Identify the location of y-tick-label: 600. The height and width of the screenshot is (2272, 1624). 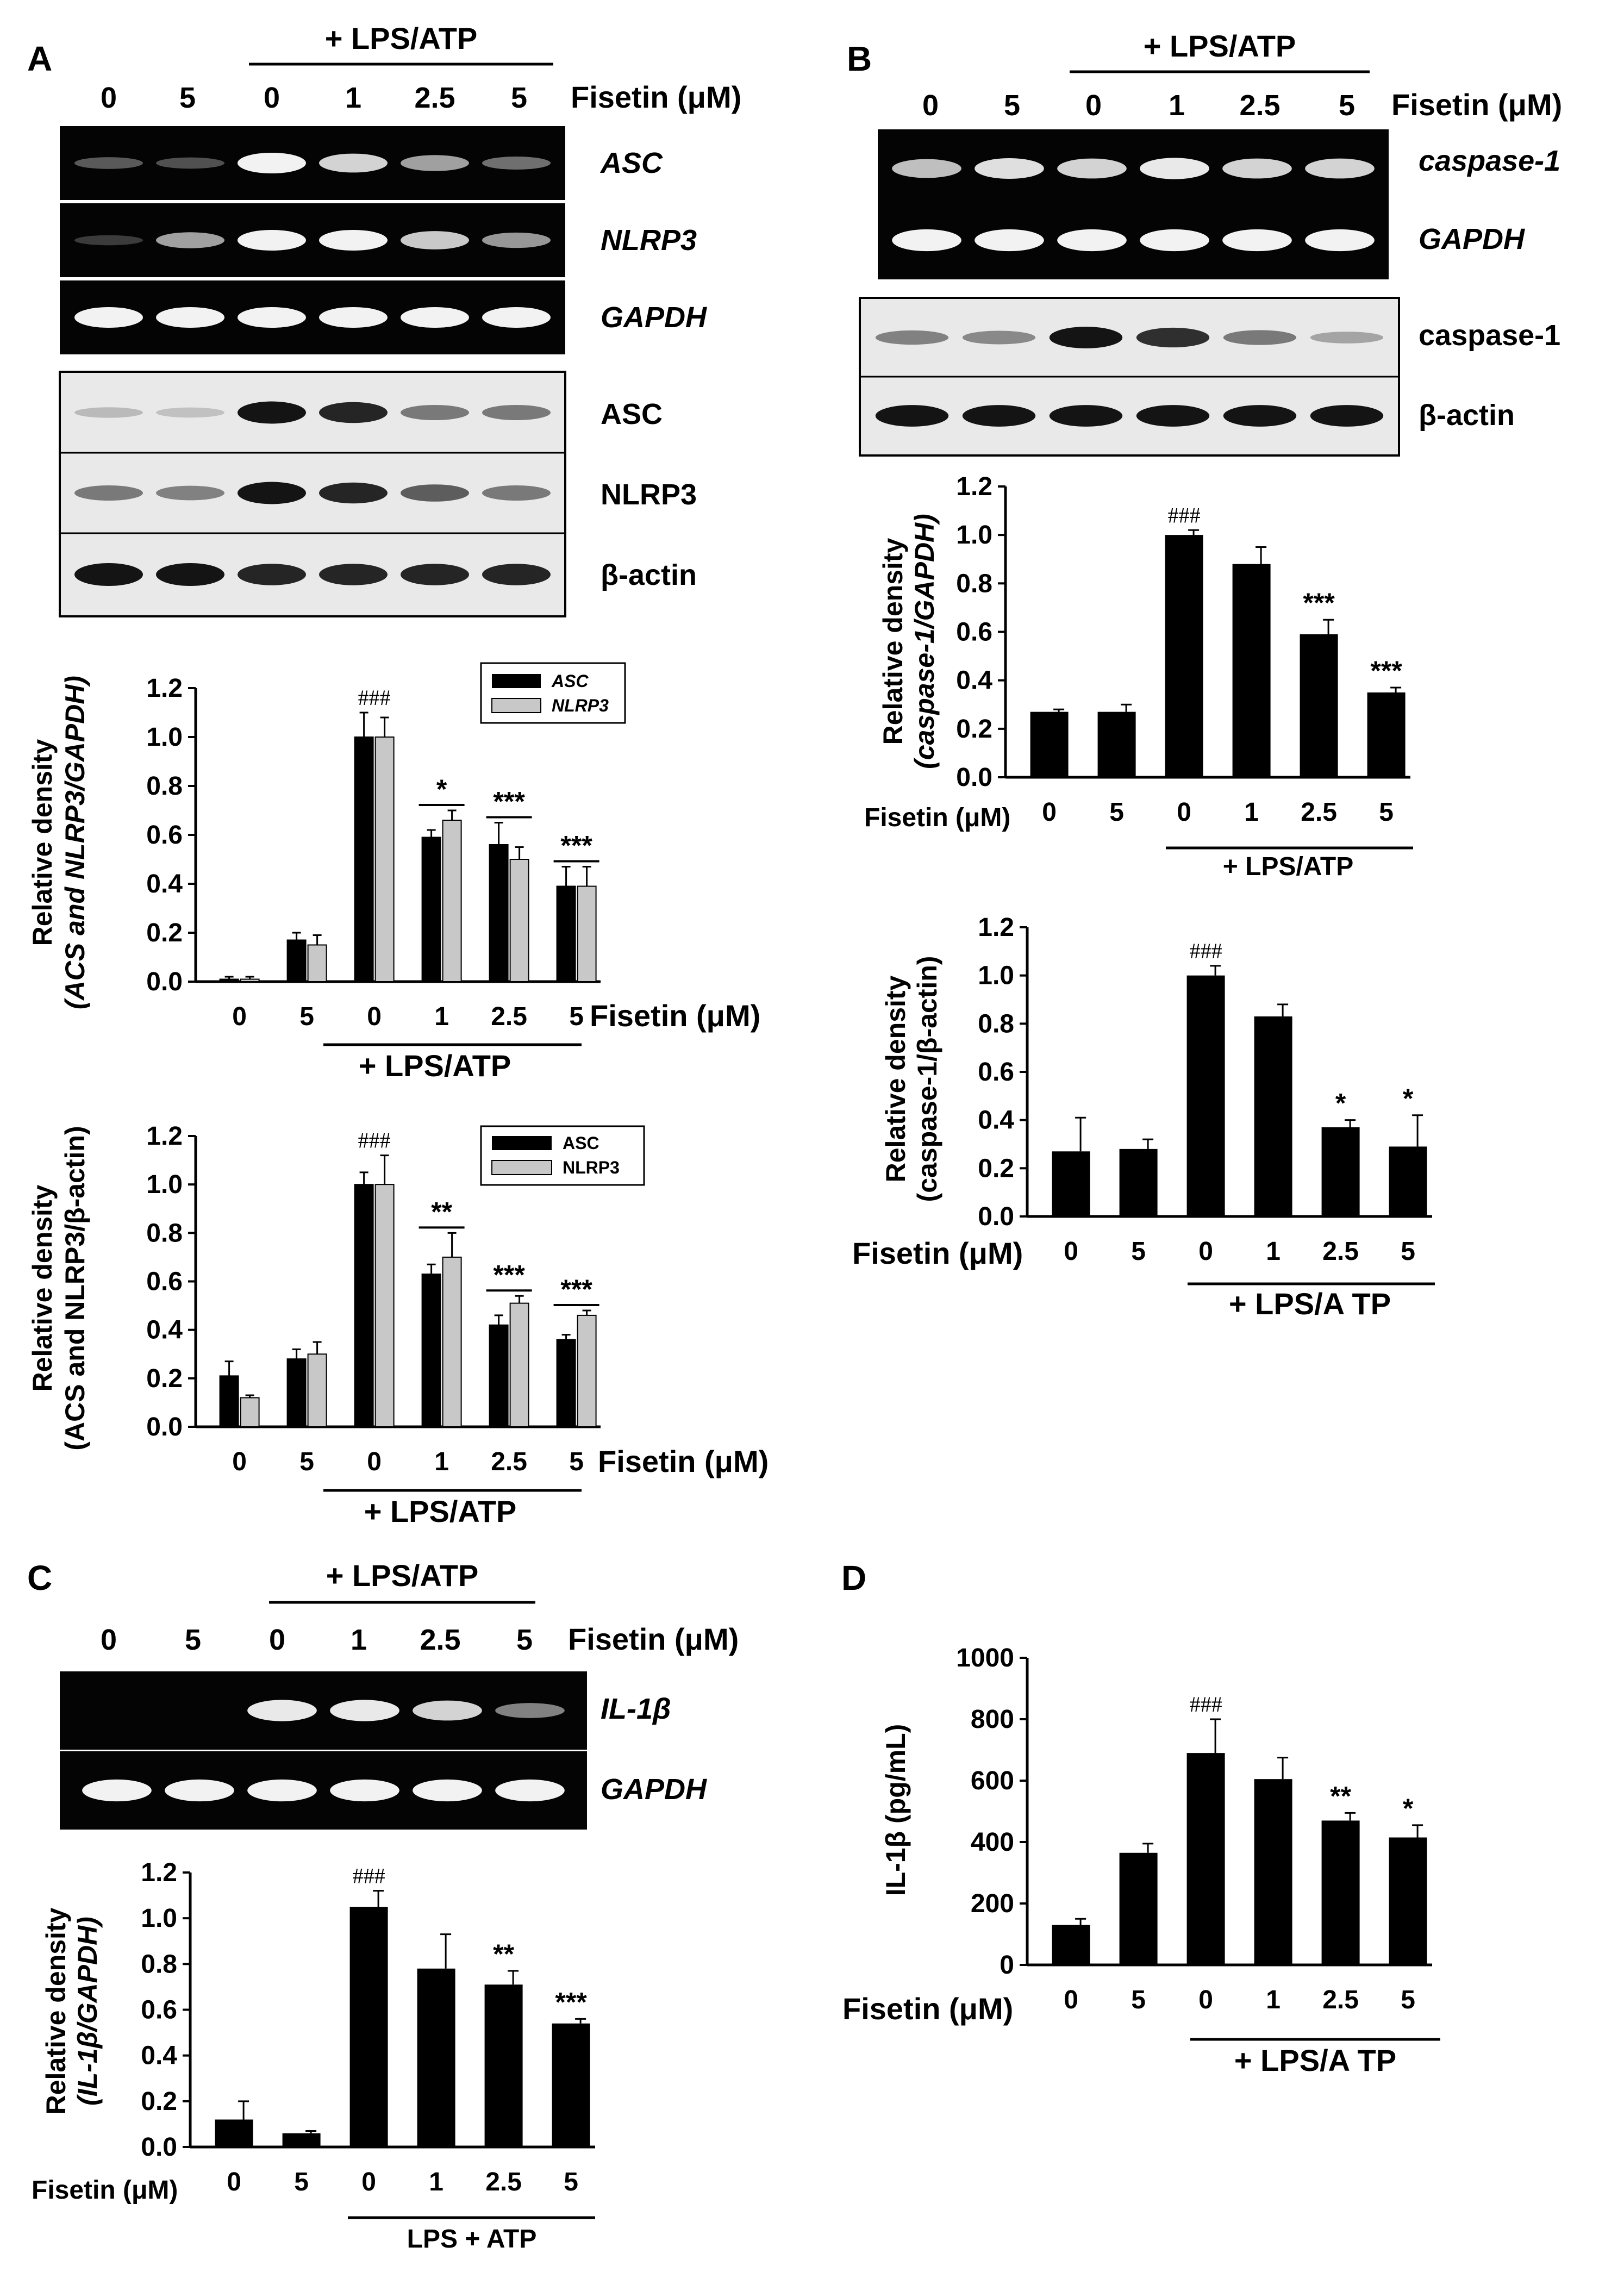
(992, 1781).